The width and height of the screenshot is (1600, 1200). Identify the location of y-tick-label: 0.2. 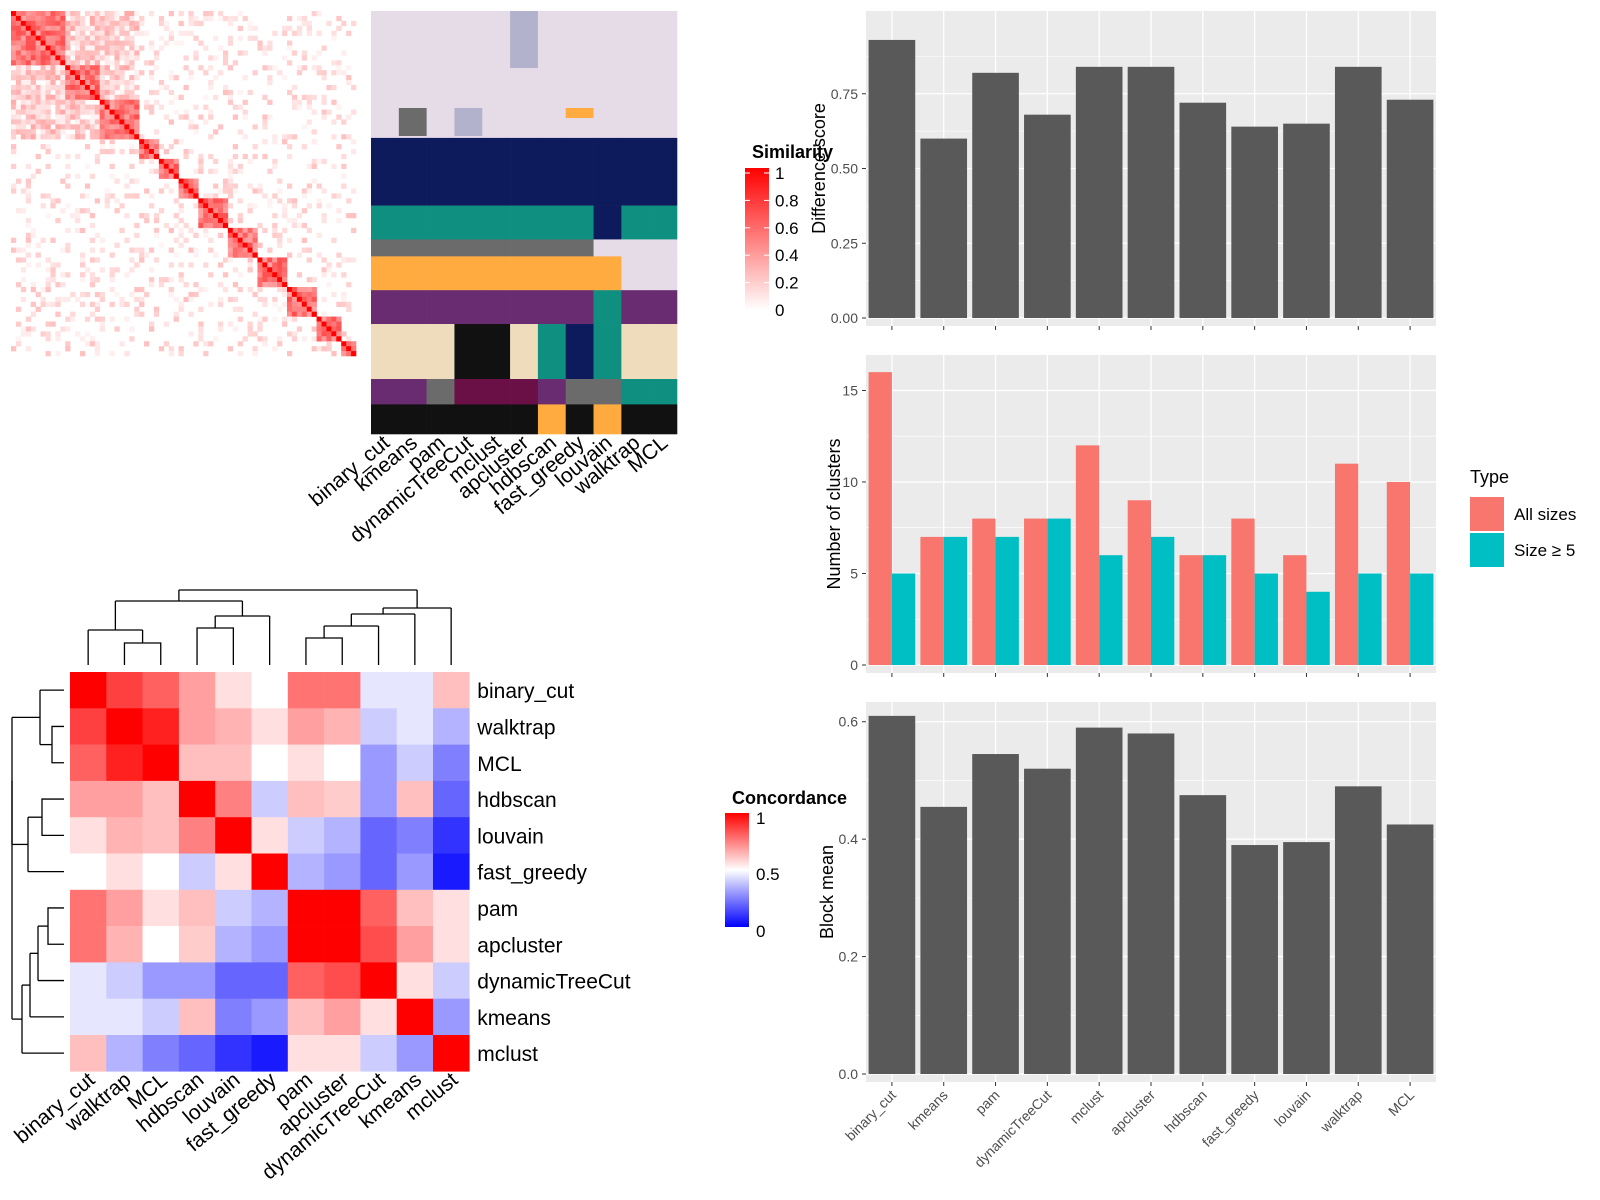
(849, 957).